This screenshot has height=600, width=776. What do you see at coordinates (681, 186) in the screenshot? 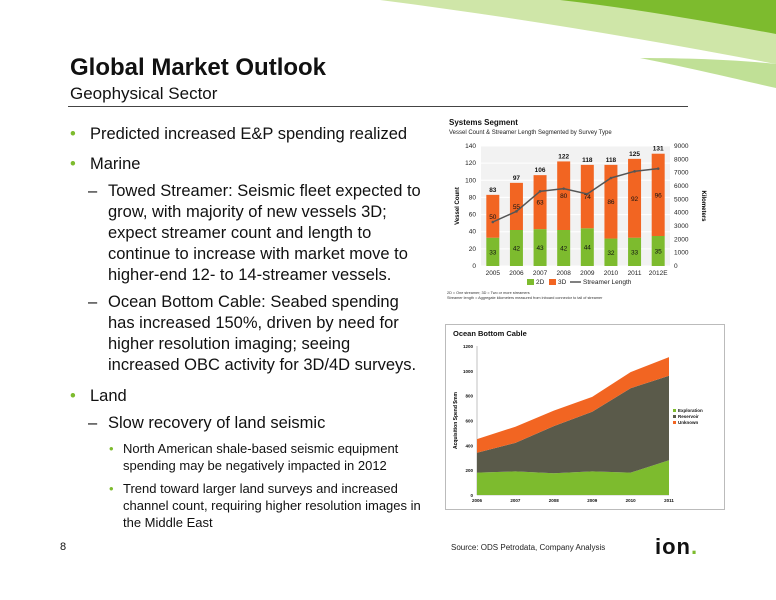
I see `y2-tick-label: 6000` at bounding box center [681, 186].